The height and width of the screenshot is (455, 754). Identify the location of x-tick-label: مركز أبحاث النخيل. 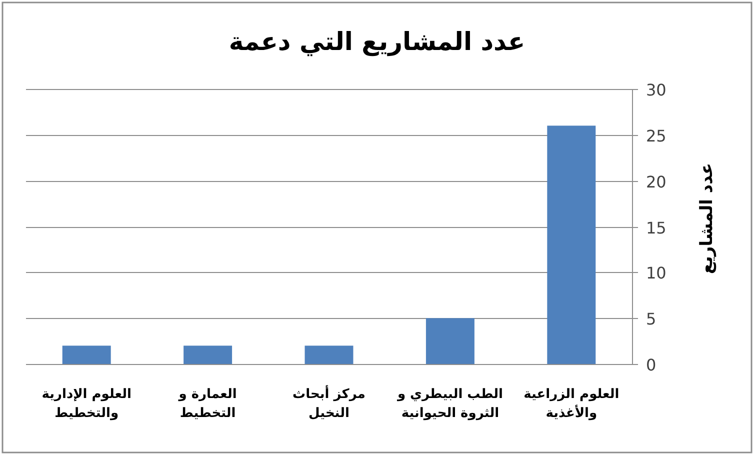
(329, 403).